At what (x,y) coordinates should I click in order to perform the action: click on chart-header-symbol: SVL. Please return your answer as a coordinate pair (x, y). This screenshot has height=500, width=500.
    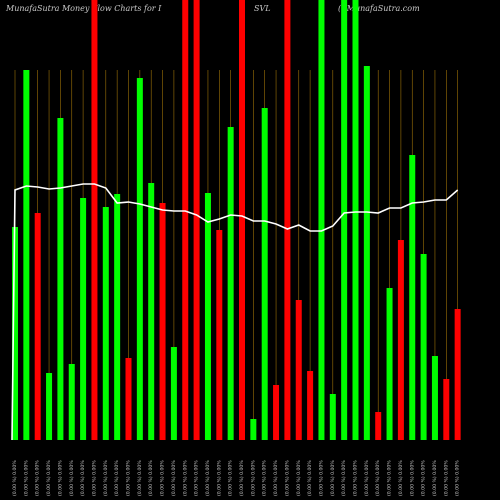
    Looking at the image, I should click on (262, 8).